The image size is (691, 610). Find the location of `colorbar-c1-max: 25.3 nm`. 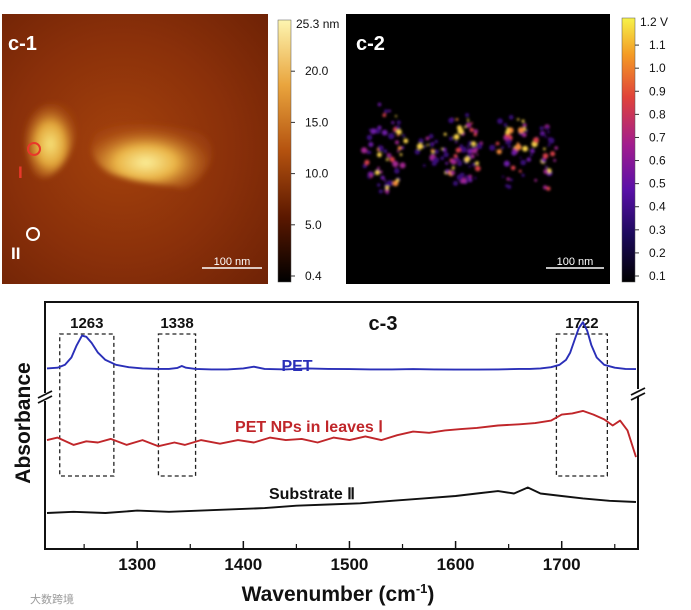

colorbar-c1-max: 25.3 nm is located at coordinates (317, 24).